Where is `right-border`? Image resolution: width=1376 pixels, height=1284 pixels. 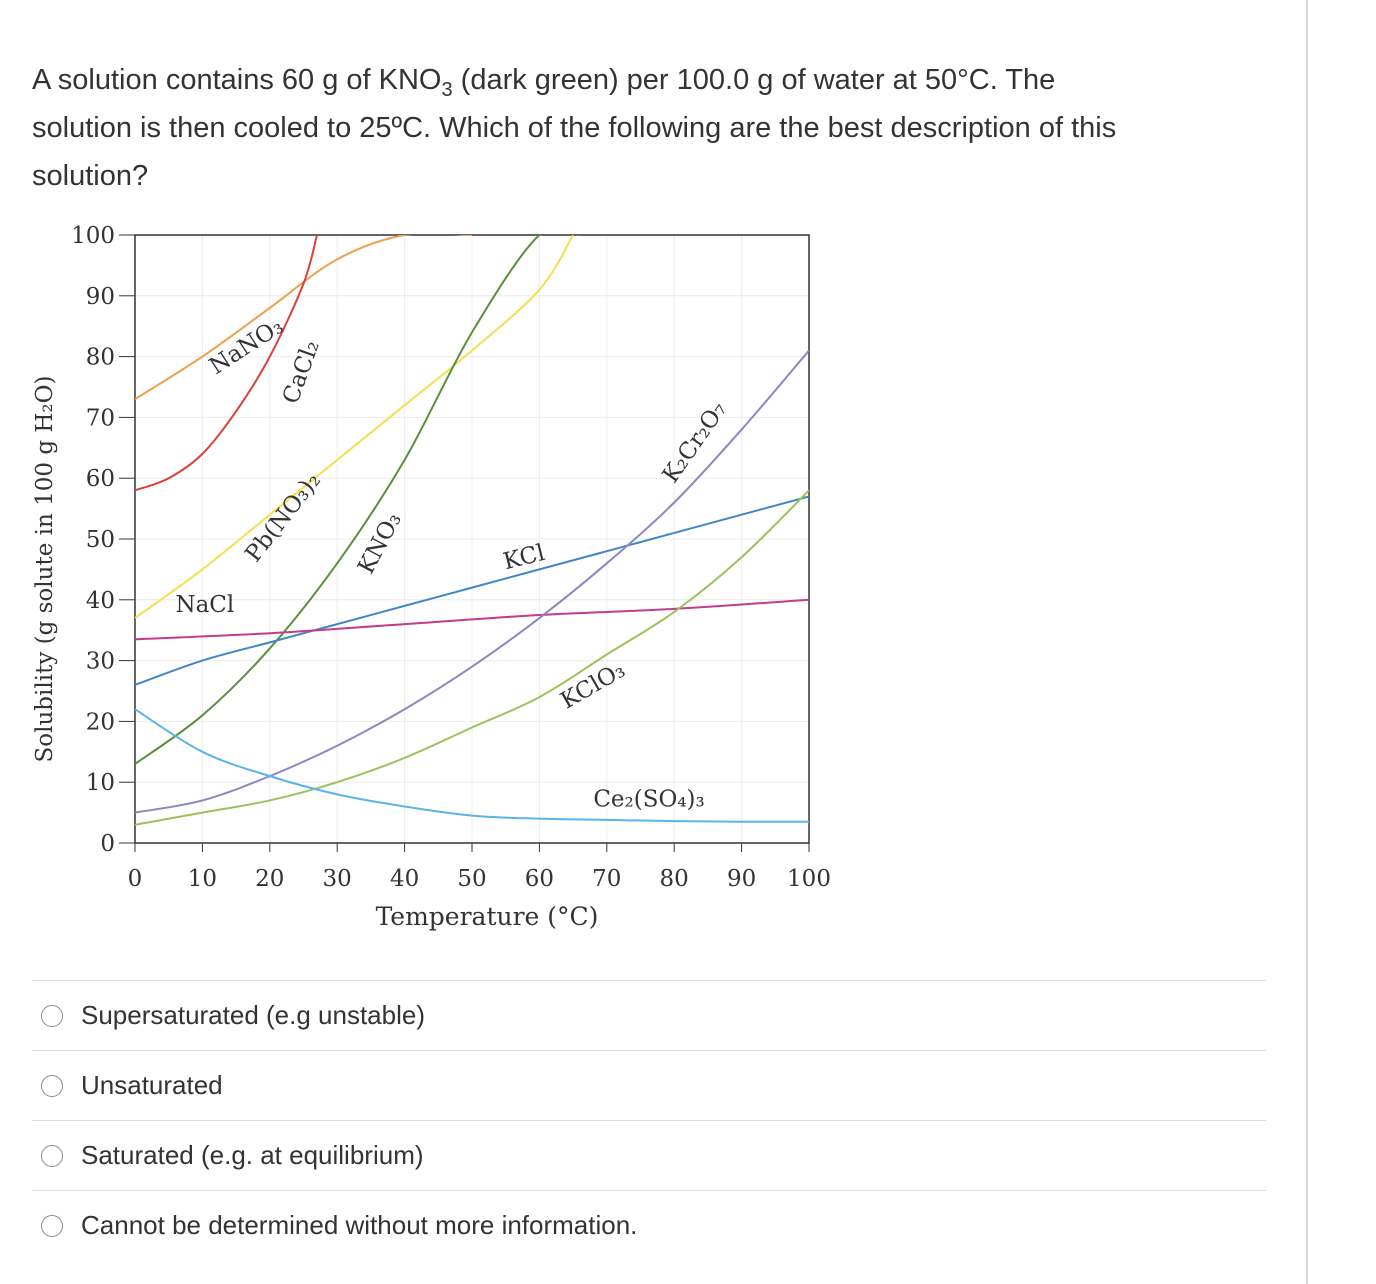
right-border is located at coordinates (1307, 642).